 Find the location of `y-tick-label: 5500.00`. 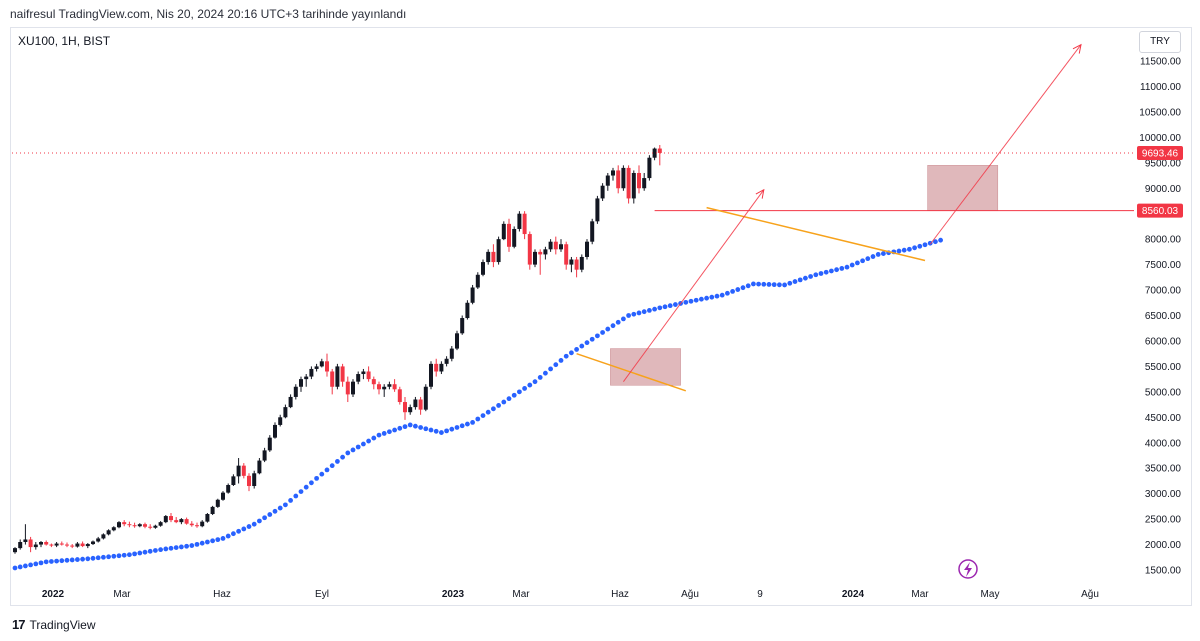

y-tick-label: 5500.00 is located at coordinates (1163, 367).